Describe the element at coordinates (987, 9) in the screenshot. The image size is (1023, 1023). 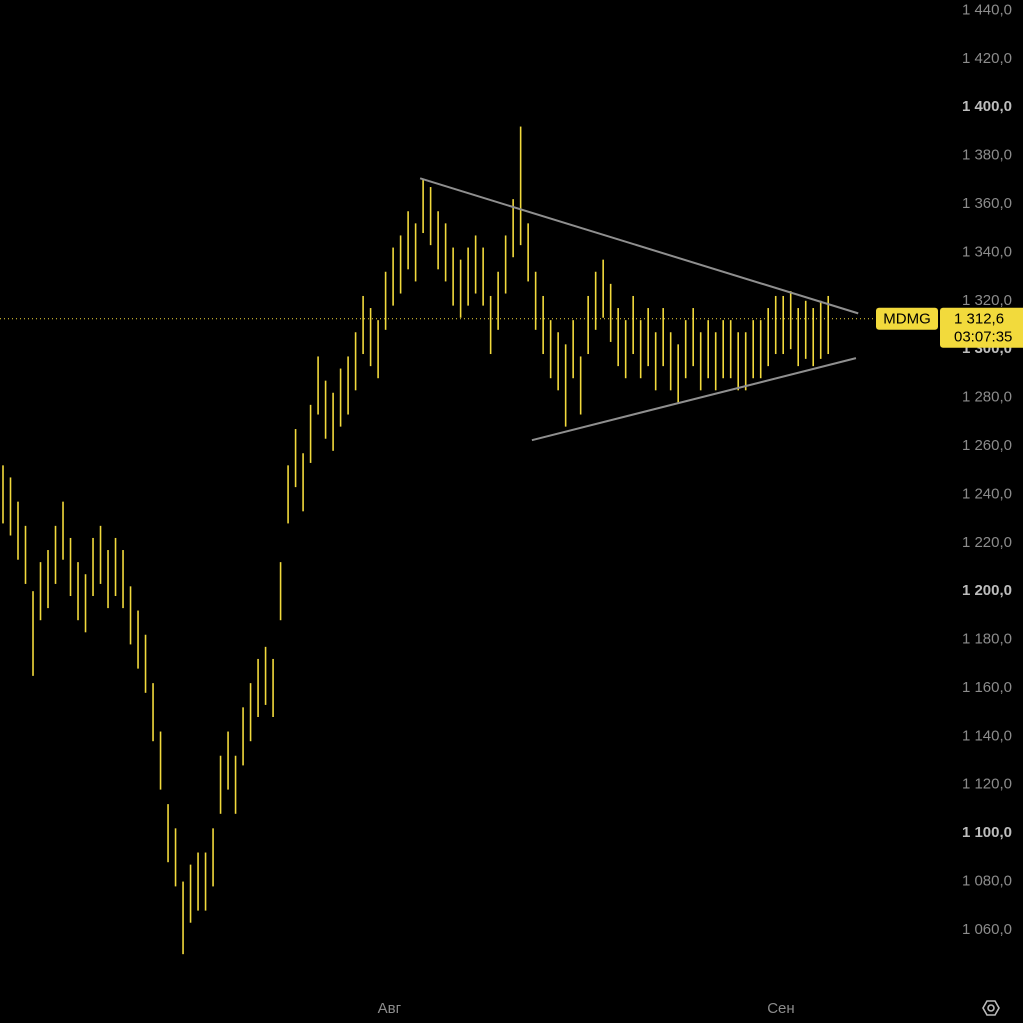
I see `y-tick-label: 1 440,0` at that location.